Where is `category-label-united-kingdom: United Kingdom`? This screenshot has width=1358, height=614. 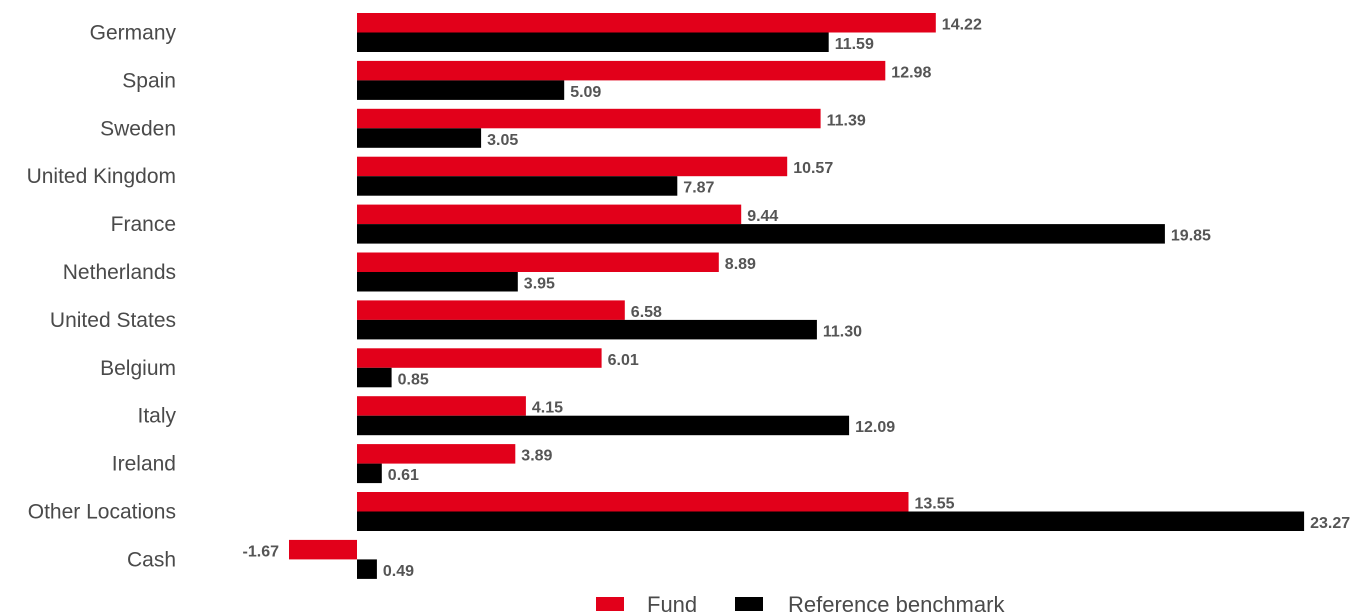
category-label-united-kingdom: United Kingdom is located at coordinates (101, 176).